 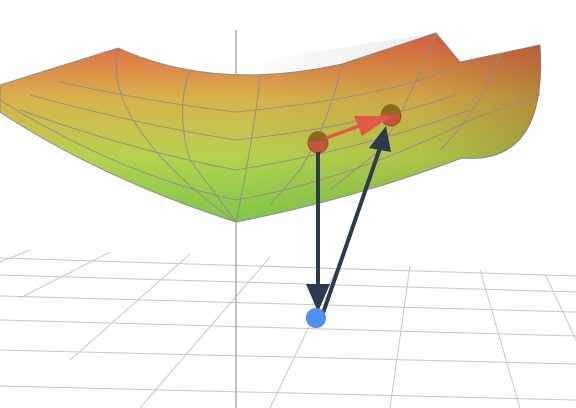 What do you see at coordinates (355, 221) in the screenshot?
I see `projection-arrow-up` at bounding box center [355, 221].